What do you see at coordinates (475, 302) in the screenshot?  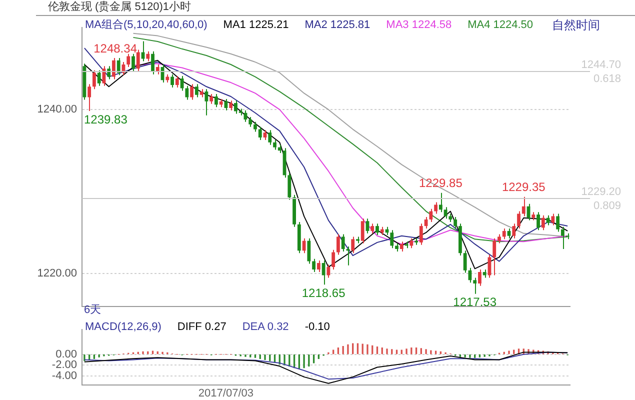 I see `annotation: 1217.53` at bounding box center [475, 302].